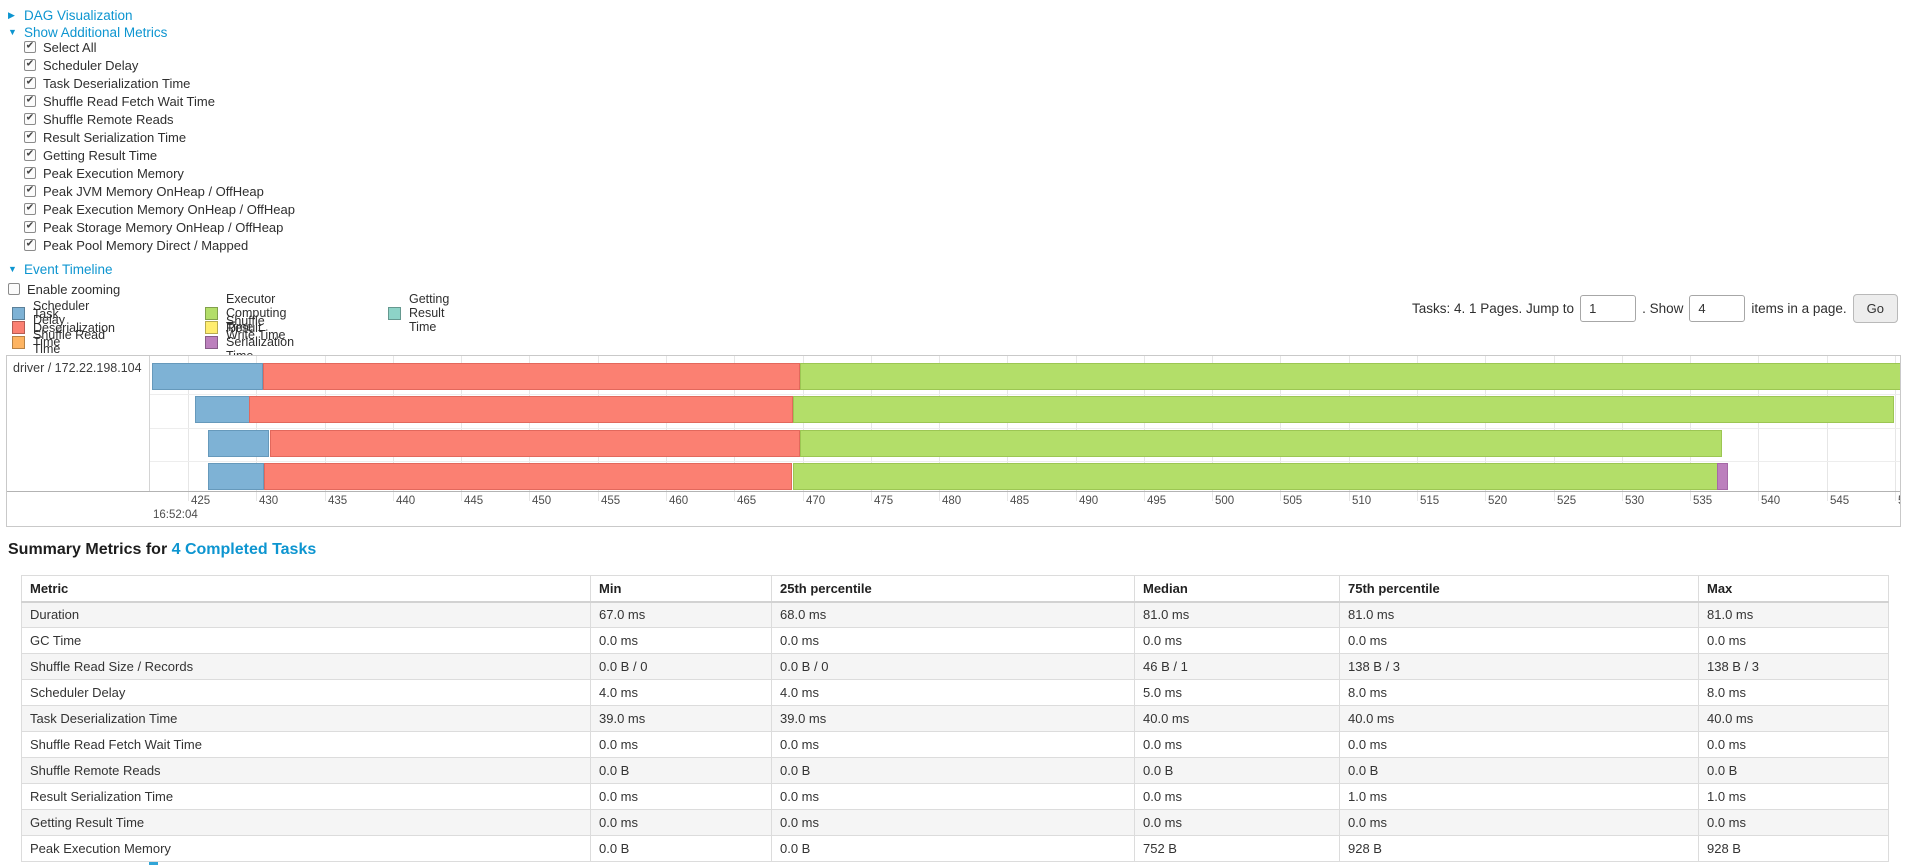  Describe the element at coordinates (306, 666) in the screenshot. I see `metric-name-cell: Shuffle Read Size / Records` at that location.